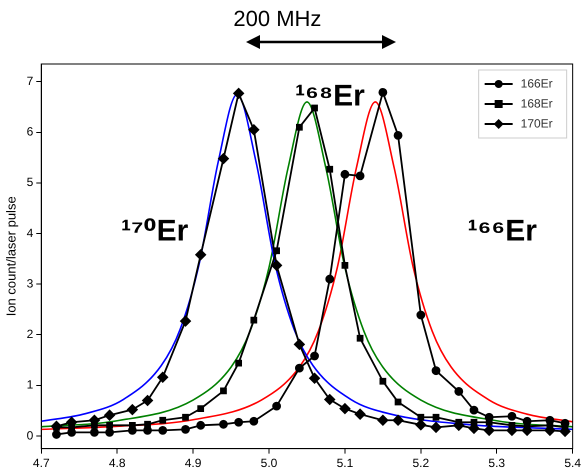  Describe the element at coordinates (30, 81) in the screenshot. I see `y-tick-label: 7` at that location.